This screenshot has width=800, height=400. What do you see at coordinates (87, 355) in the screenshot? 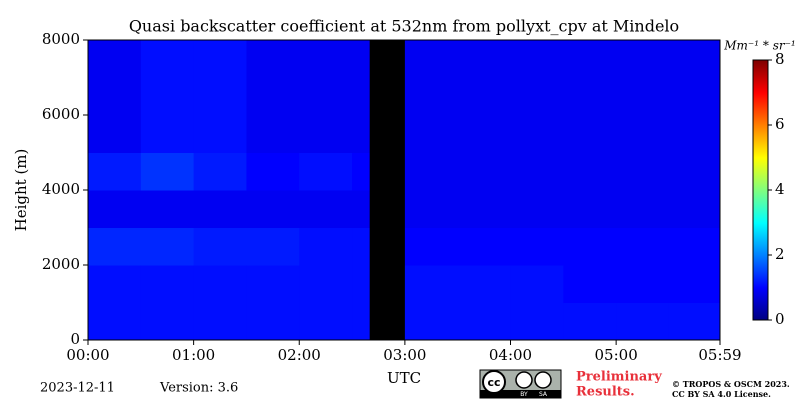
I see `x-tick-label: 00:00` at bounding box center [87, 355].